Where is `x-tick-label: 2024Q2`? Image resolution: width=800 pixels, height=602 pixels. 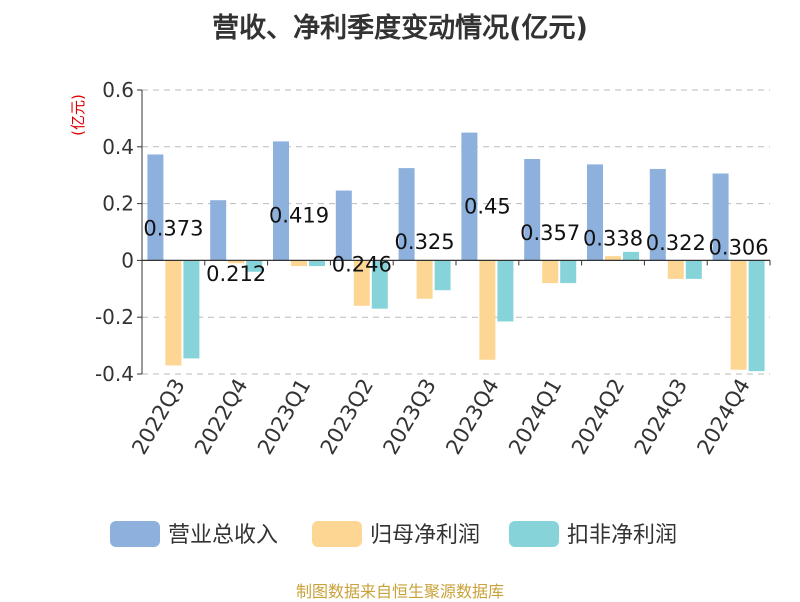 x-tick-label: 2024Q2 is located at coordinates (598, 417).